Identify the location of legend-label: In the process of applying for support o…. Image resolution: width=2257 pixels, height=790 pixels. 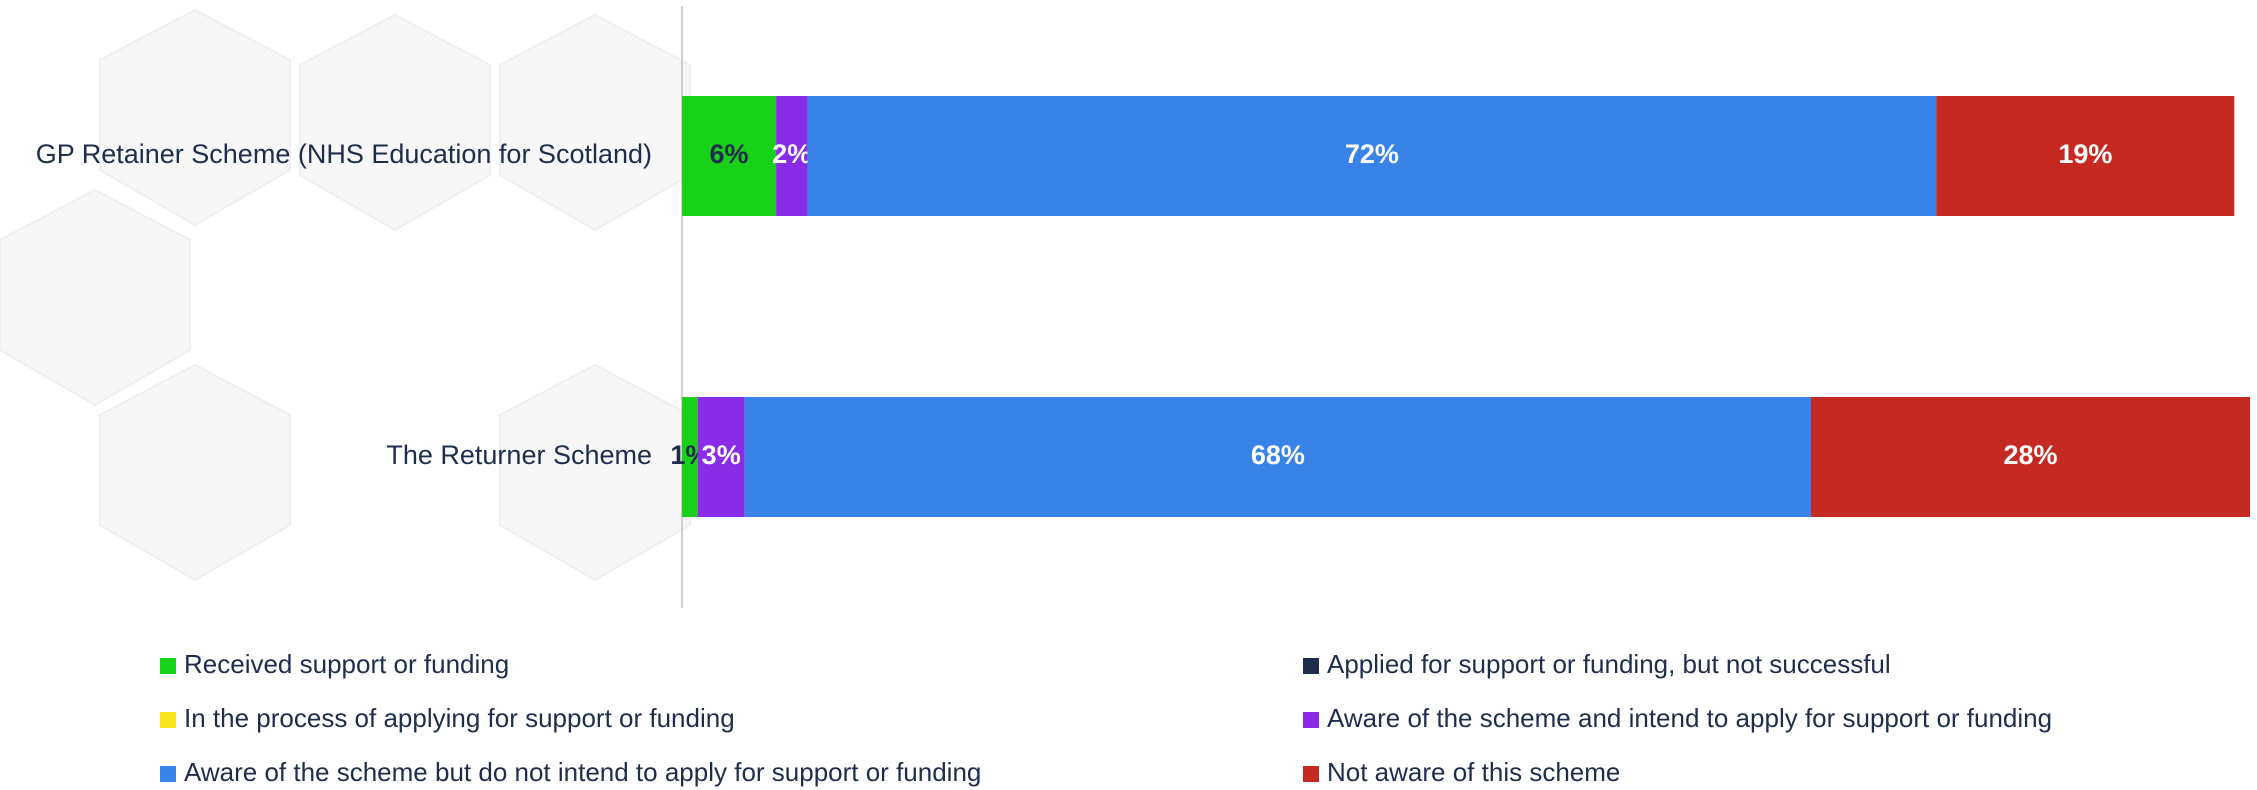
(459, 718).